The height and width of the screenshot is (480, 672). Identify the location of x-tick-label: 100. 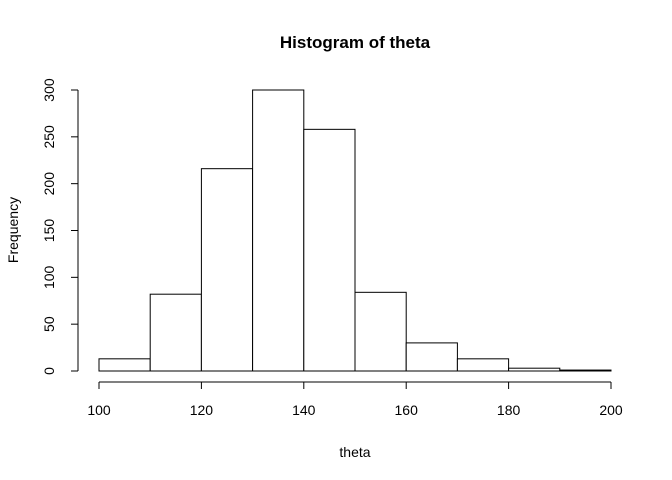
(99, 410).